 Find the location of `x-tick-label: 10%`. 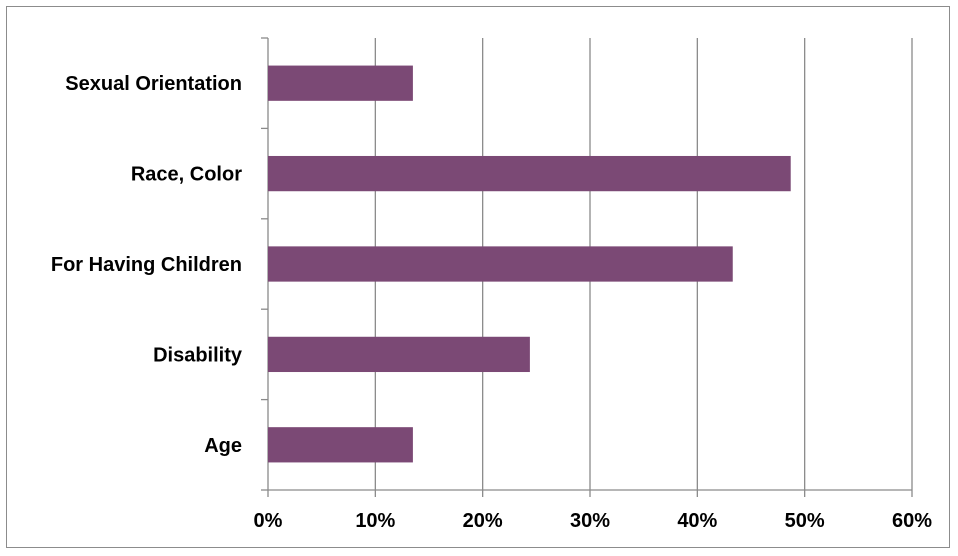

x-tick-label: 10% is located at coordinates (375, 521).